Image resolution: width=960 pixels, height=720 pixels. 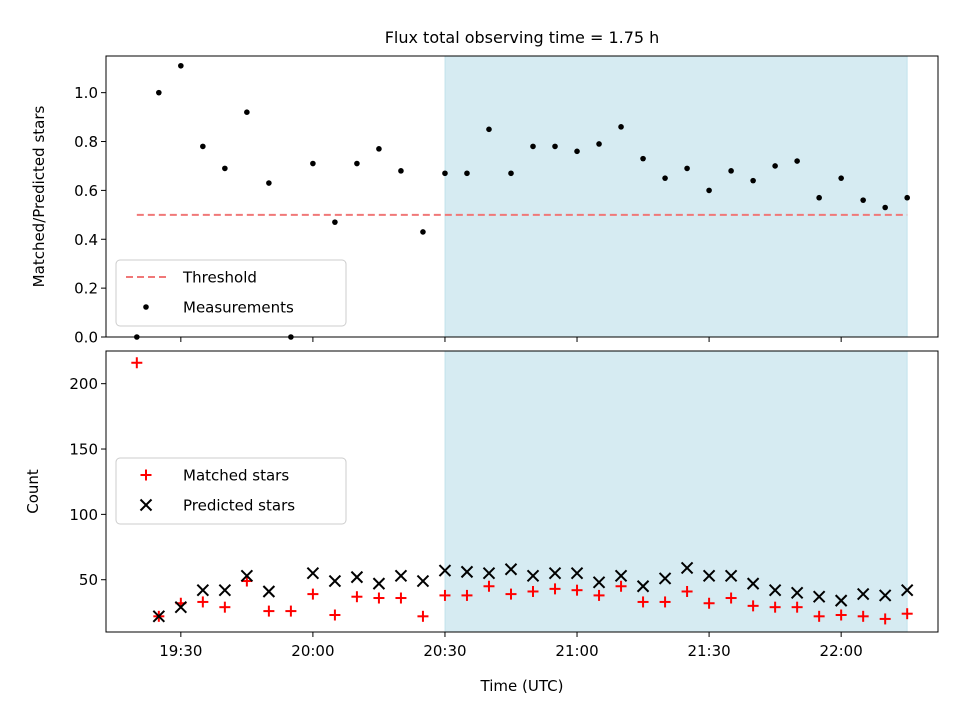 I want to click on y-tick-label: 0.6, so click(x=86, y=191).